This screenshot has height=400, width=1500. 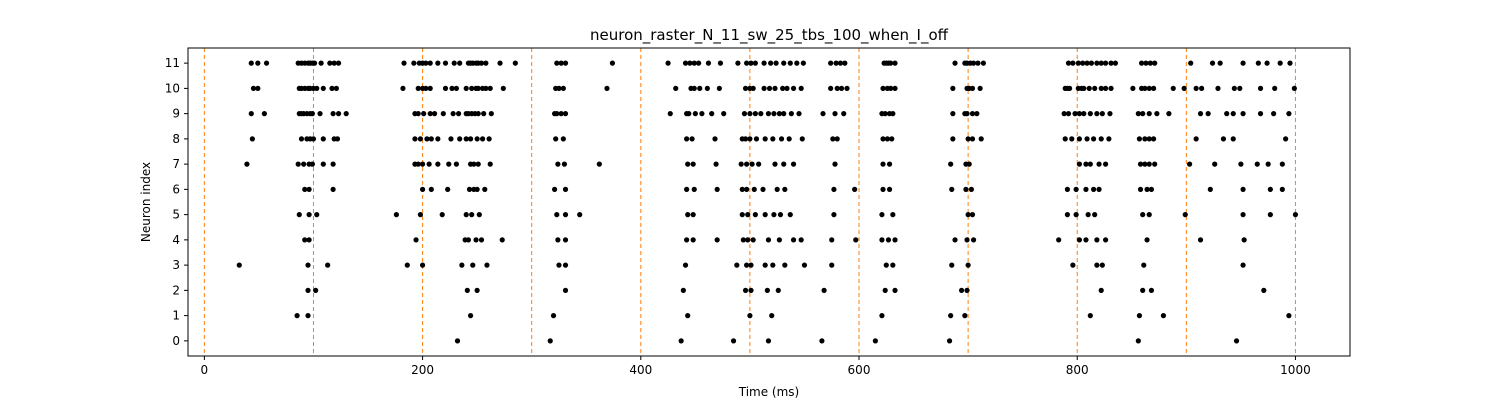 What do you see at coordinates (205, 370) in the screenshot?
I see `x-tick-label: 0` at bounding box center [205, 370].